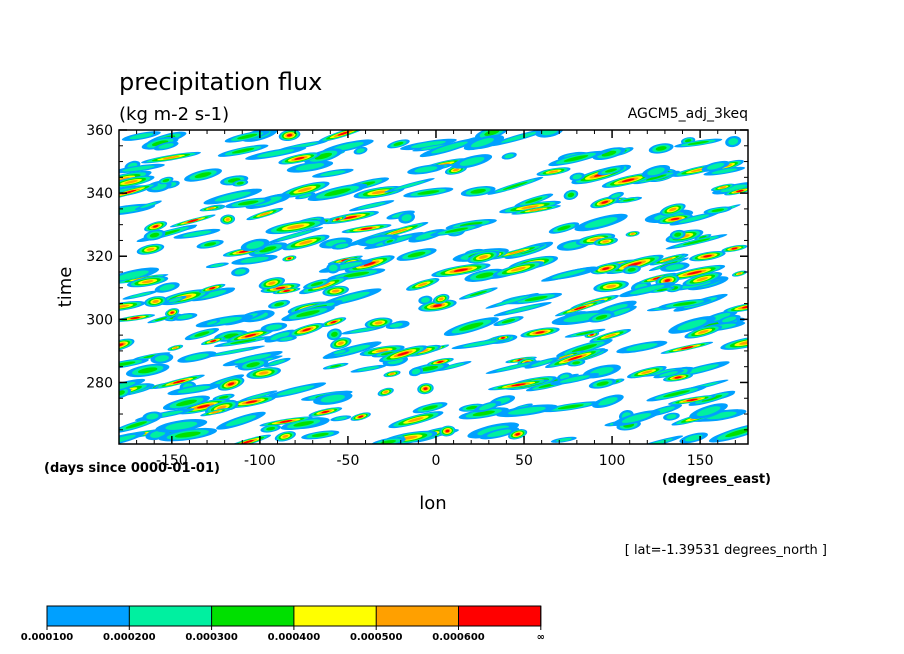 The width and height of the screenshot is (904, 654). Describe the element at coordinates (99, 131) in the screenshot. I see `y-tick-label: 360` at that location.